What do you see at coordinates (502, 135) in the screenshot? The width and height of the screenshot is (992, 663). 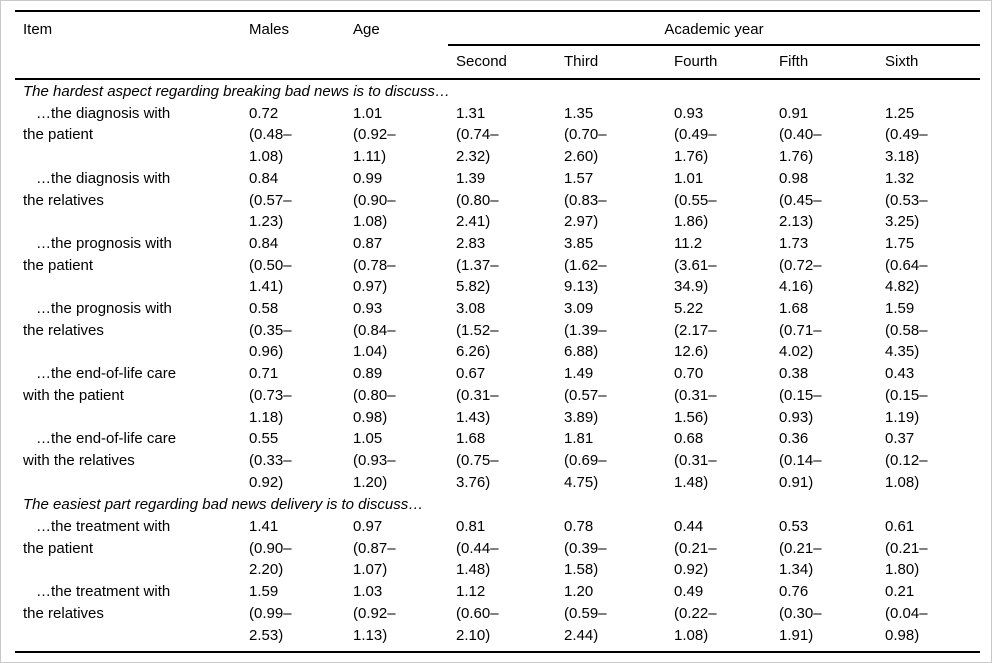 I see `stat-cell: 1.31 (0.74– 2.32)` at bounding box center [502, 135].